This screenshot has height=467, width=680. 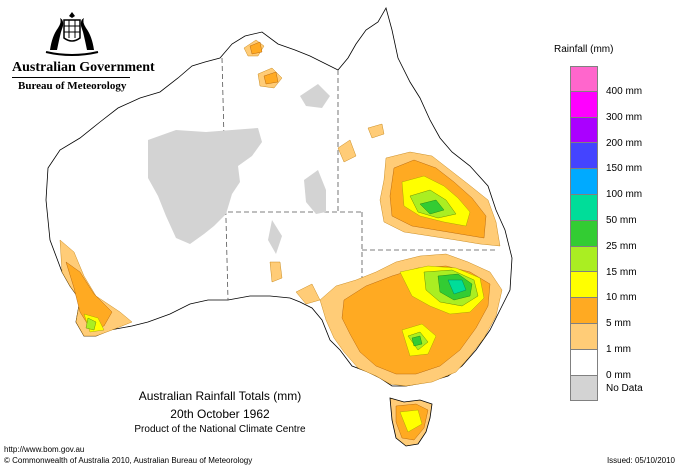 I want to click on no-data-regions, so click(x=239, y=169).